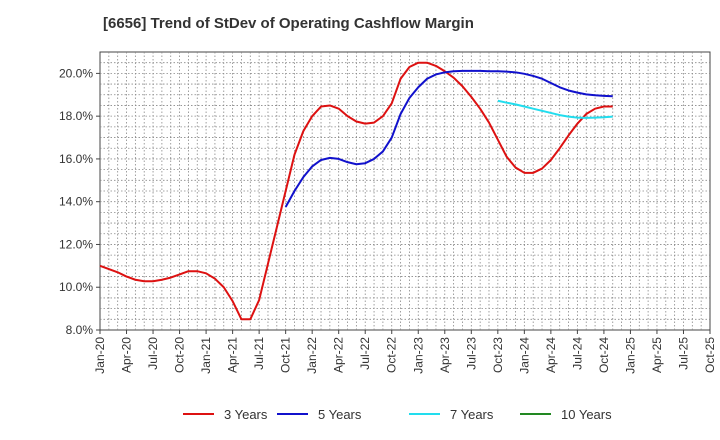 The width and height of the screenshot is (720, 440). What do you see at coordinates (339, 355) in the screenshot?
I see `x-tick-label: Apr-22` at bounding box center [339, 355].